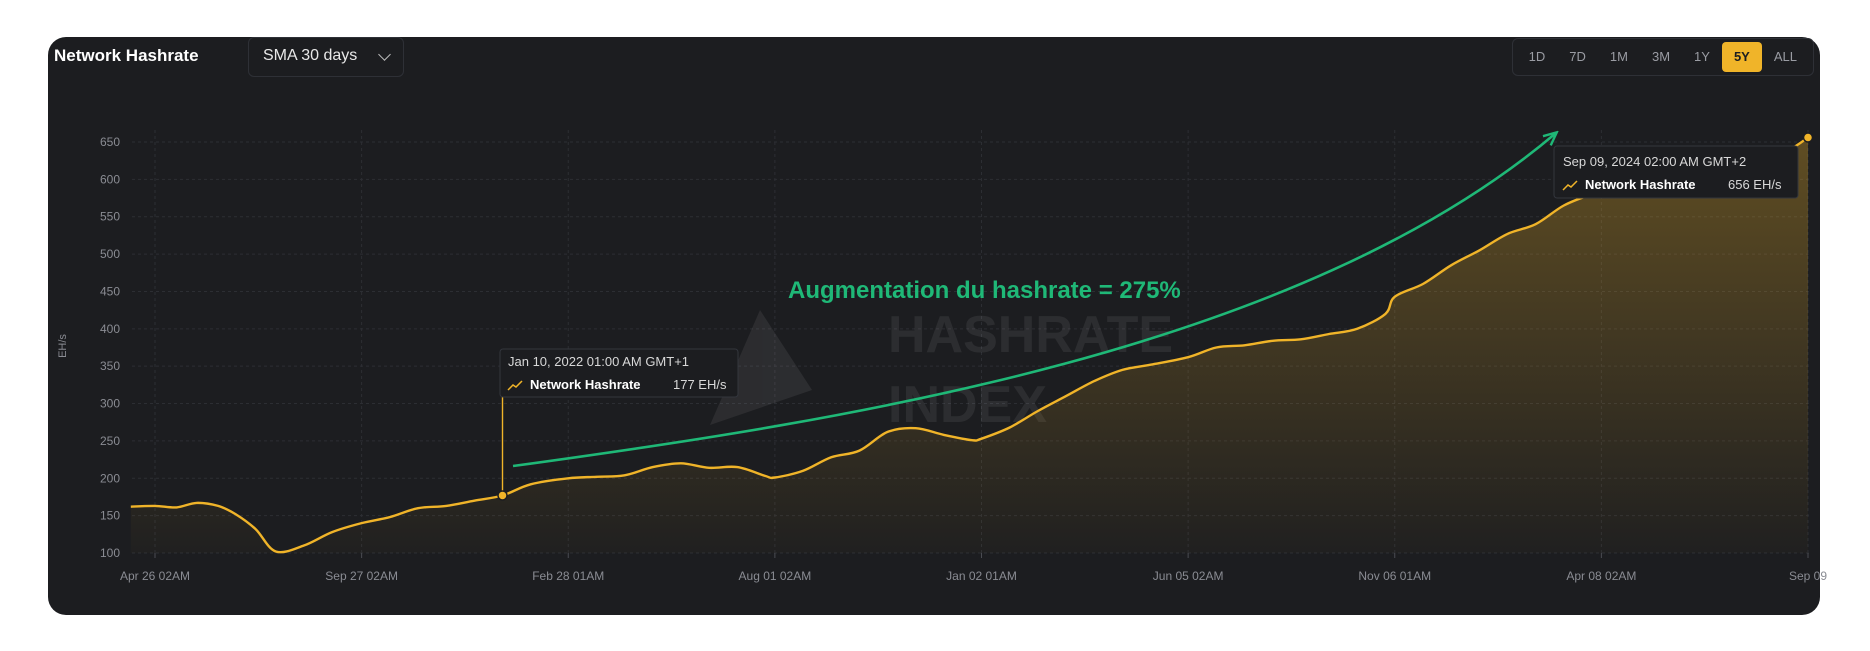 The height and width of the screenshot is (651, 1870). I want to click on x-tick-label: Sep 27 02AM, so click(361, 576).